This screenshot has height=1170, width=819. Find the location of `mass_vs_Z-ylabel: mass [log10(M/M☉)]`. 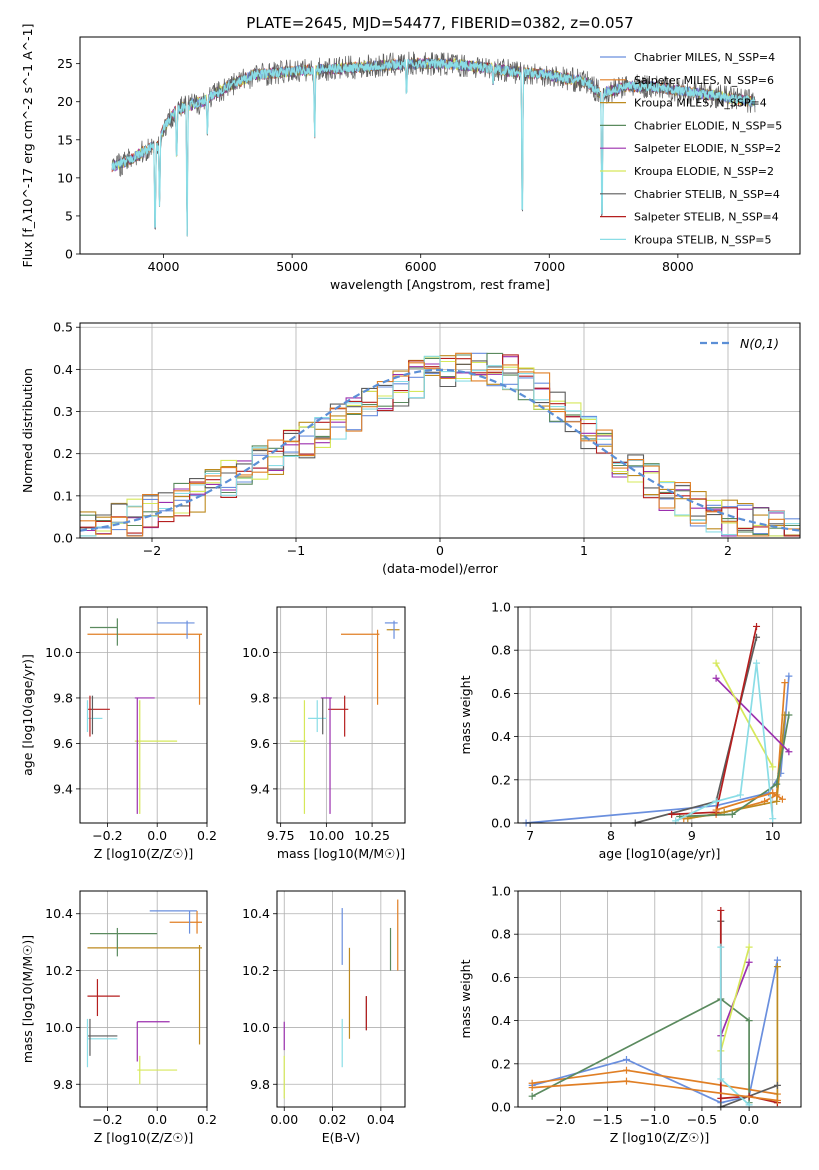

mass_vs_Z-ylabel: mass [log10(M/M☉)] is located at coordinates (27, 999).